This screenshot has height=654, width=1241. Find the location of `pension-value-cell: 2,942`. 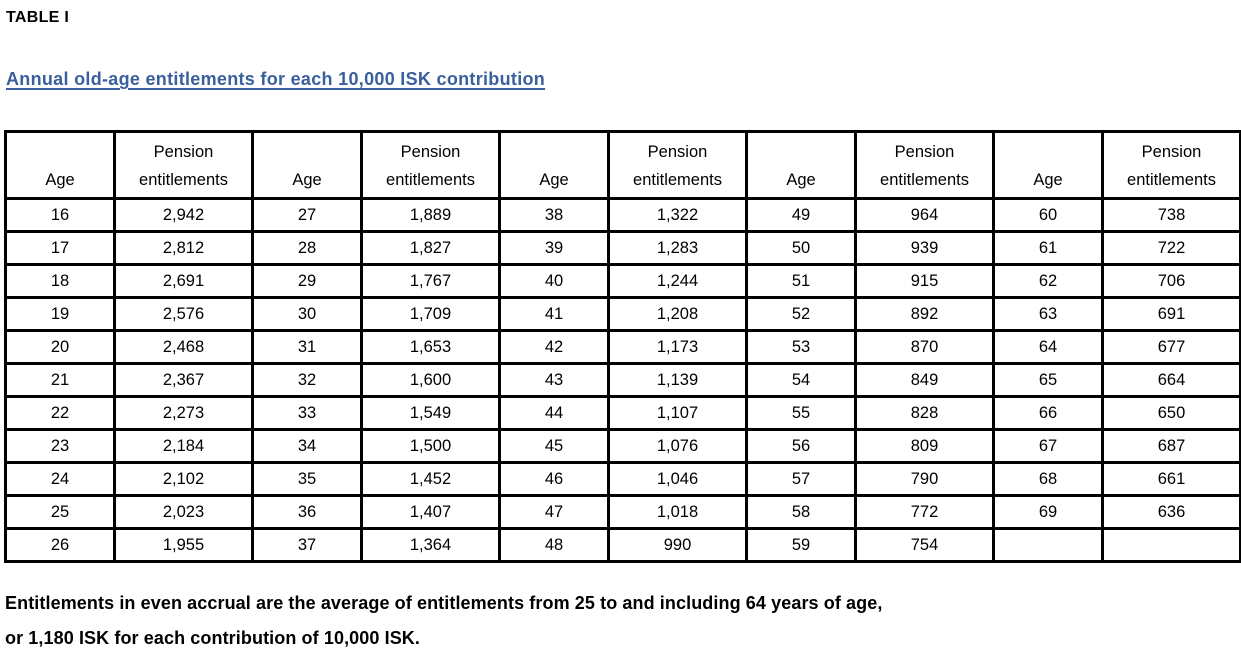

pension-value-cell: 2,942 is located at coordinates (183, 215).